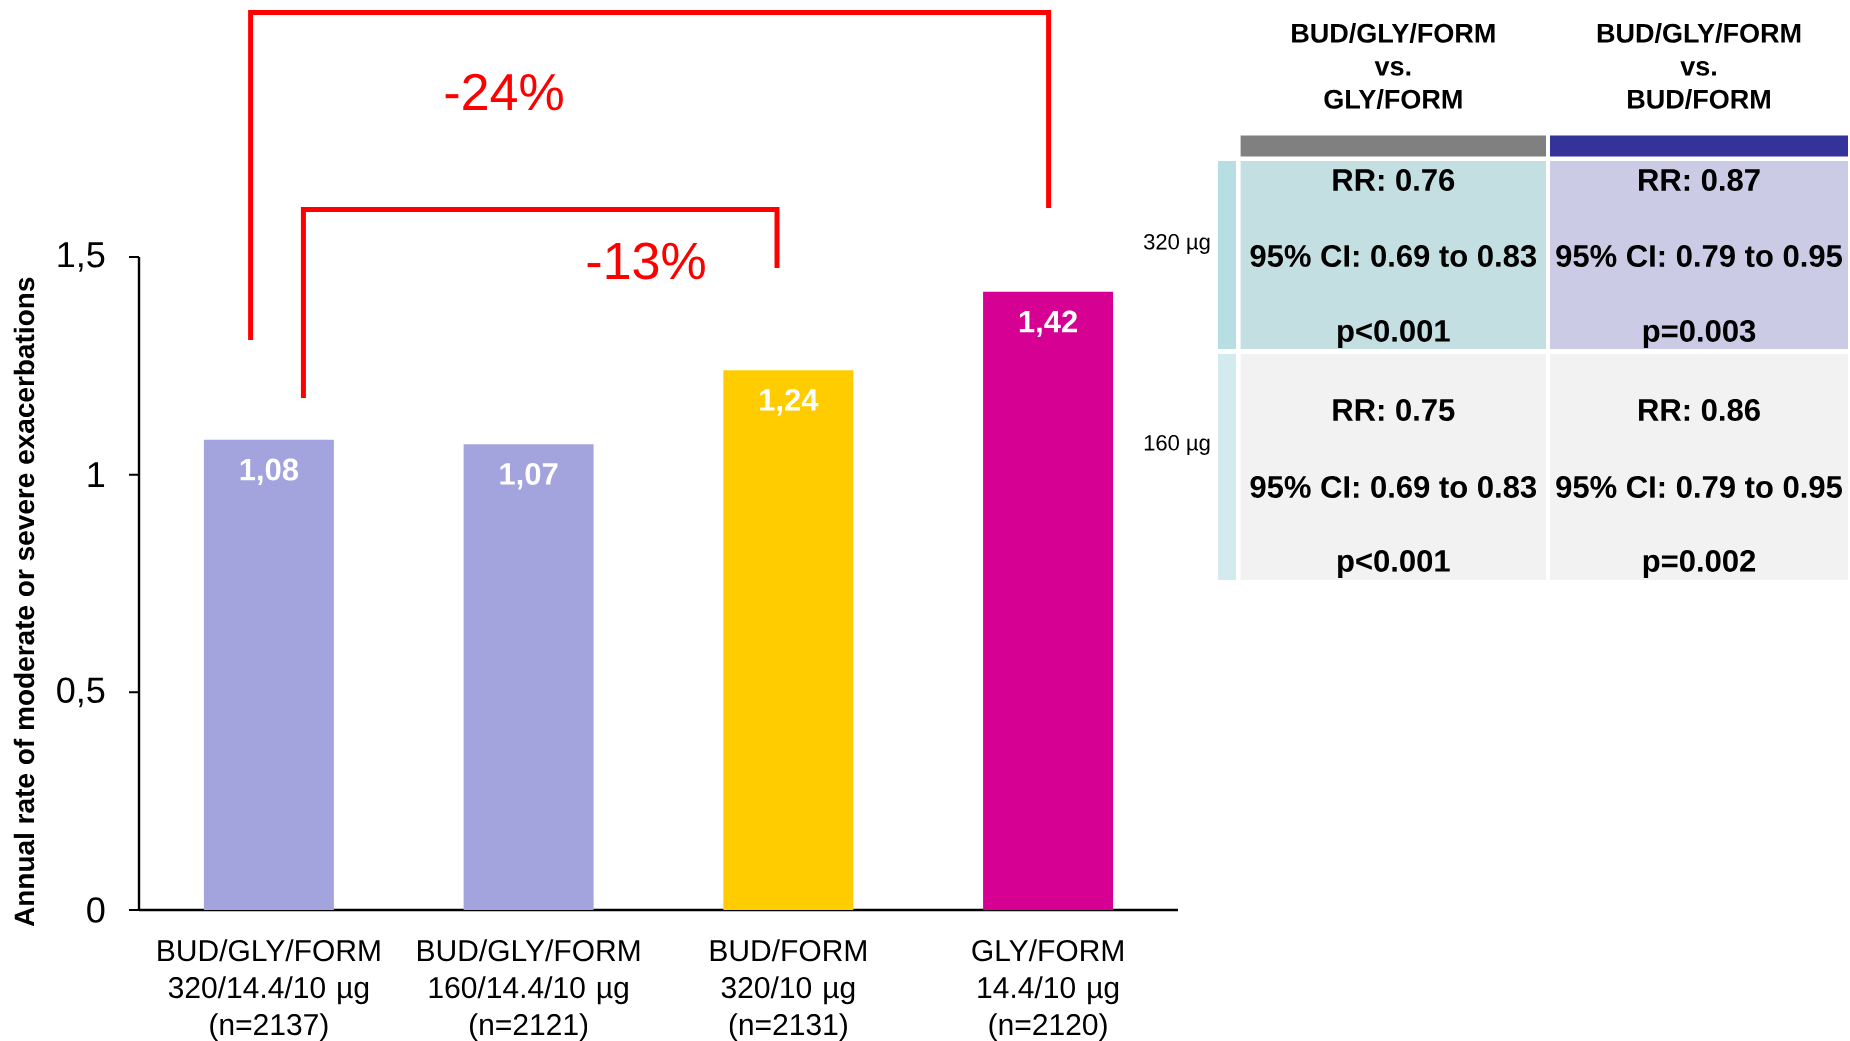 The height and width of the screenshot is (1041, 1850). Describe the element at coordinates (529, 990) in the screenshot. I see `x-tick-label: BUD/GLY/FORM 160/14.4/10 µg (n=2121)` at that location.